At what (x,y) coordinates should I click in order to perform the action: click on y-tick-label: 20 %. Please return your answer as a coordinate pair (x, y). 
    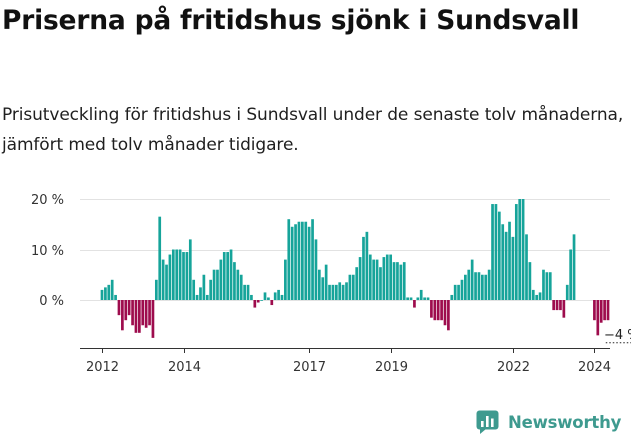
    Looking at the image, I should click on (47, 200).